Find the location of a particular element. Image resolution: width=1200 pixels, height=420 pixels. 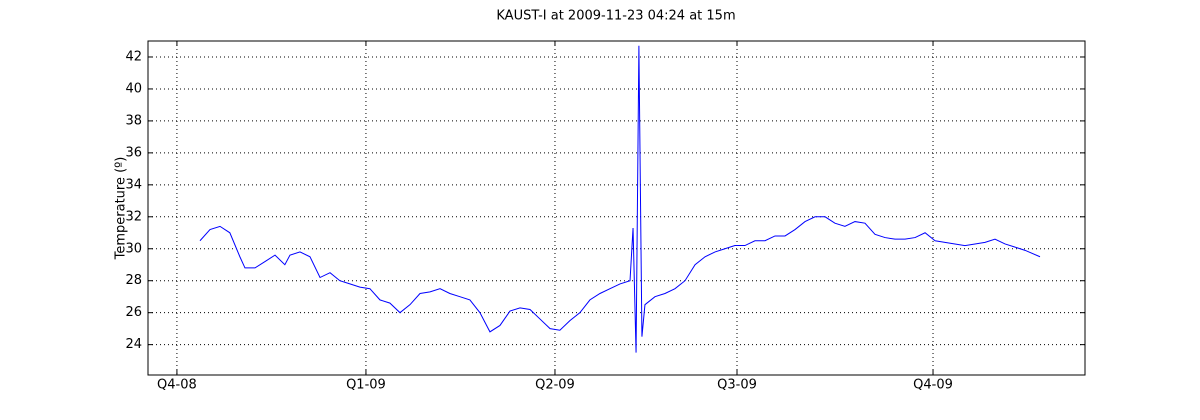

y-axis-label: Temperature (º) is located at coordinates (121, 209).